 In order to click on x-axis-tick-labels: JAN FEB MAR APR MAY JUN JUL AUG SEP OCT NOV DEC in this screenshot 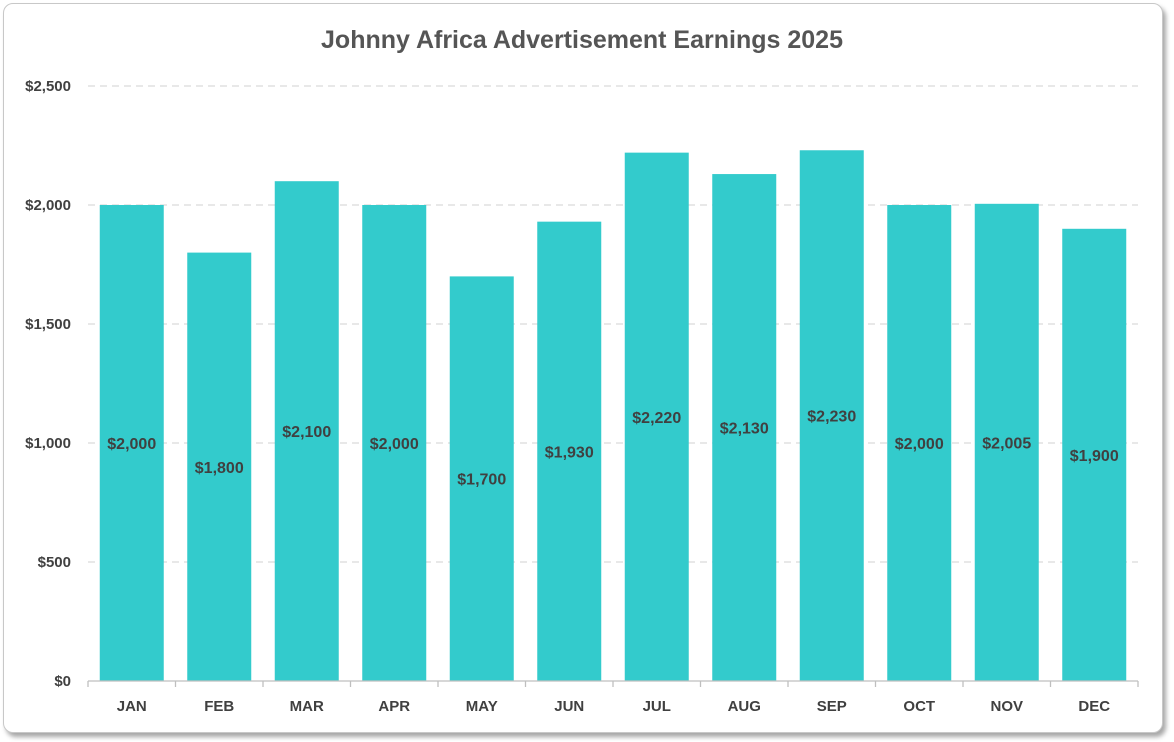, I will do `click(614, 706)`.